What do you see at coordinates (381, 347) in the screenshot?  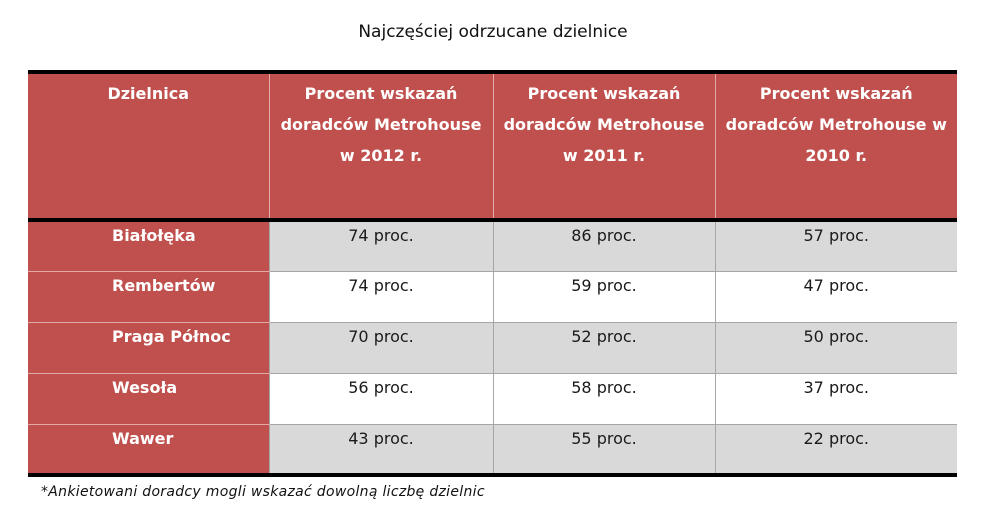 I see `value-2012: 70 proc.` at bounding box center [381, 347].